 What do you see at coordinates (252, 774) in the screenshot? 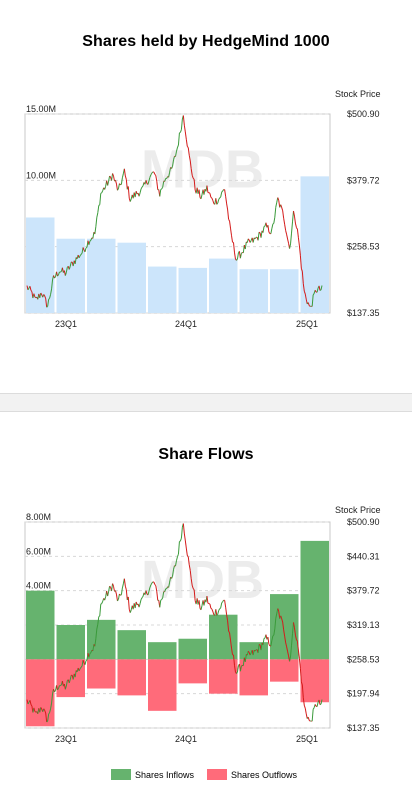
I see `legend-item-outflows: Shares Outflows` at bounding box center [252, 774].